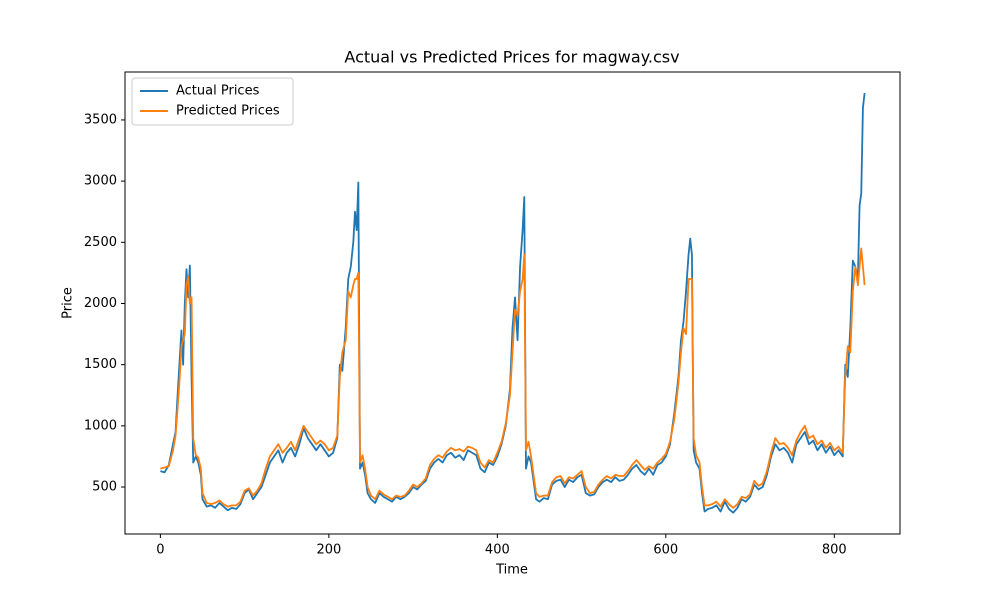 This screenshot has width=1000, height=600. I want to click on x-tick-label: 200, so click(328, 550).